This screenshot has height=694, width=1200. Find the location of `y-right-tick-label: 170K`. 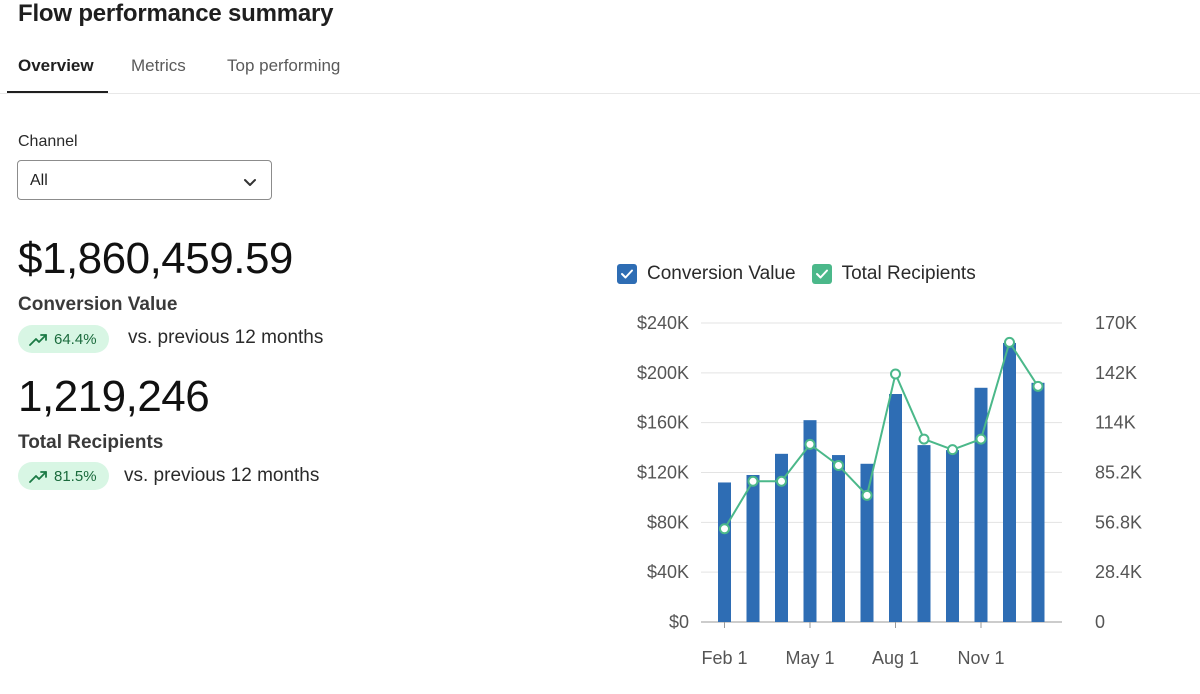

y-right-tick-label: 170K is located at coordinates (1116, 323).